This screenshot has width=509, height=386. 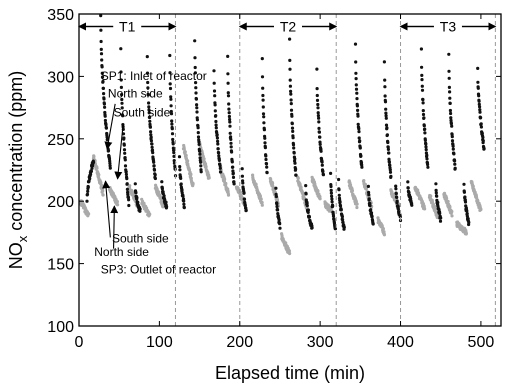 I want to click on annotation-arrow, so click(x=119, y=151).